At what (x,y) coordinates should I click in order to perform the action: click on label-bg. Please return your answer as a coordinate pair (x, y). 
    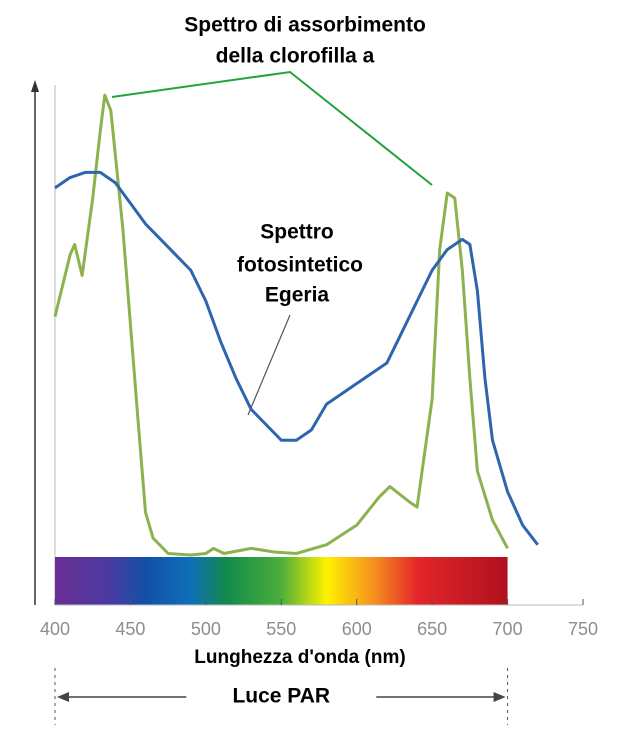
    Looking at the image, I should click on (281, 697).